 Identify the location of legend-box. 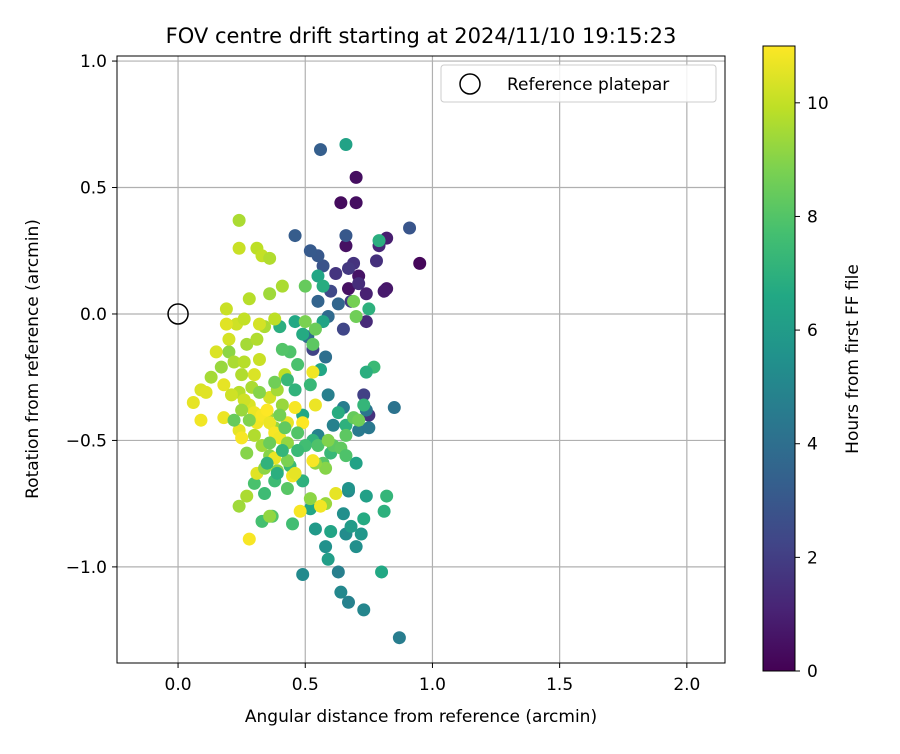
(578, 83).